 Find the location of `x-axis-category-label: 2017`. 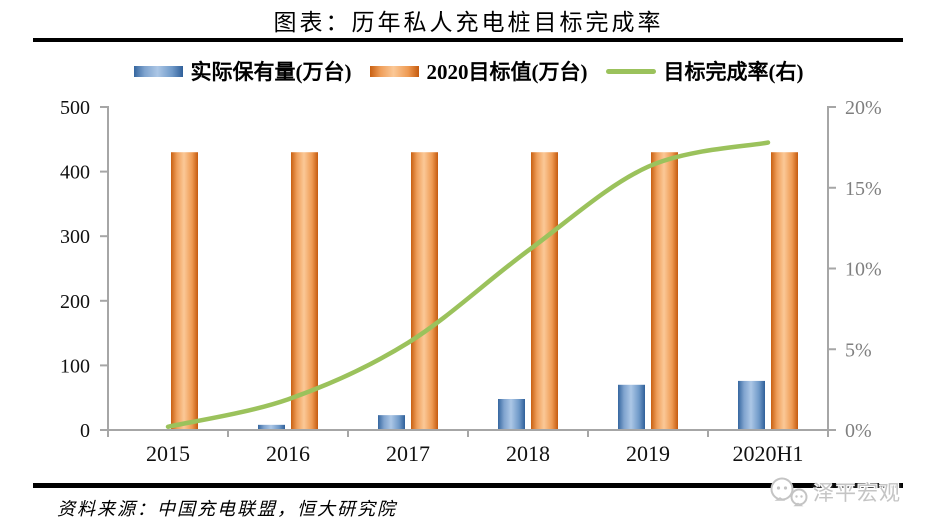

x-axis-category-label: 2017 is located at coordinates (408, 453).